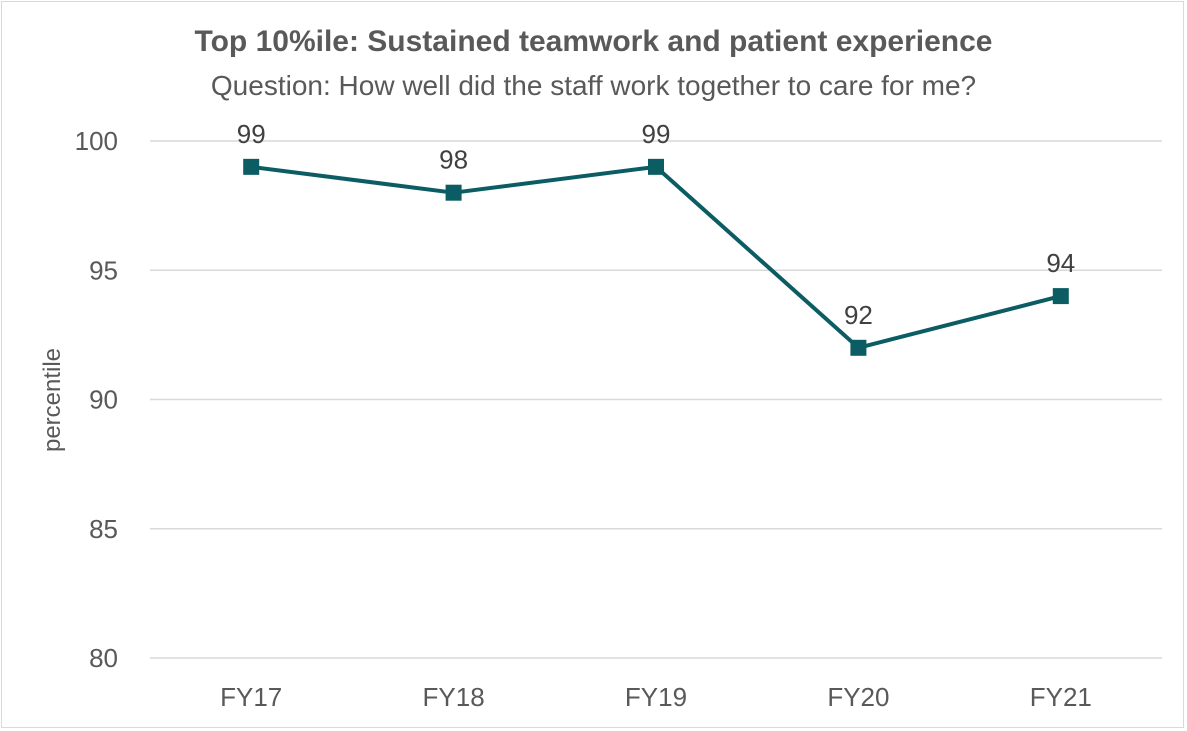 The image size is (1187, 731). Describe the element at coordinates (858, 315) in the screenshot. I see `data-label: 92` at that location.